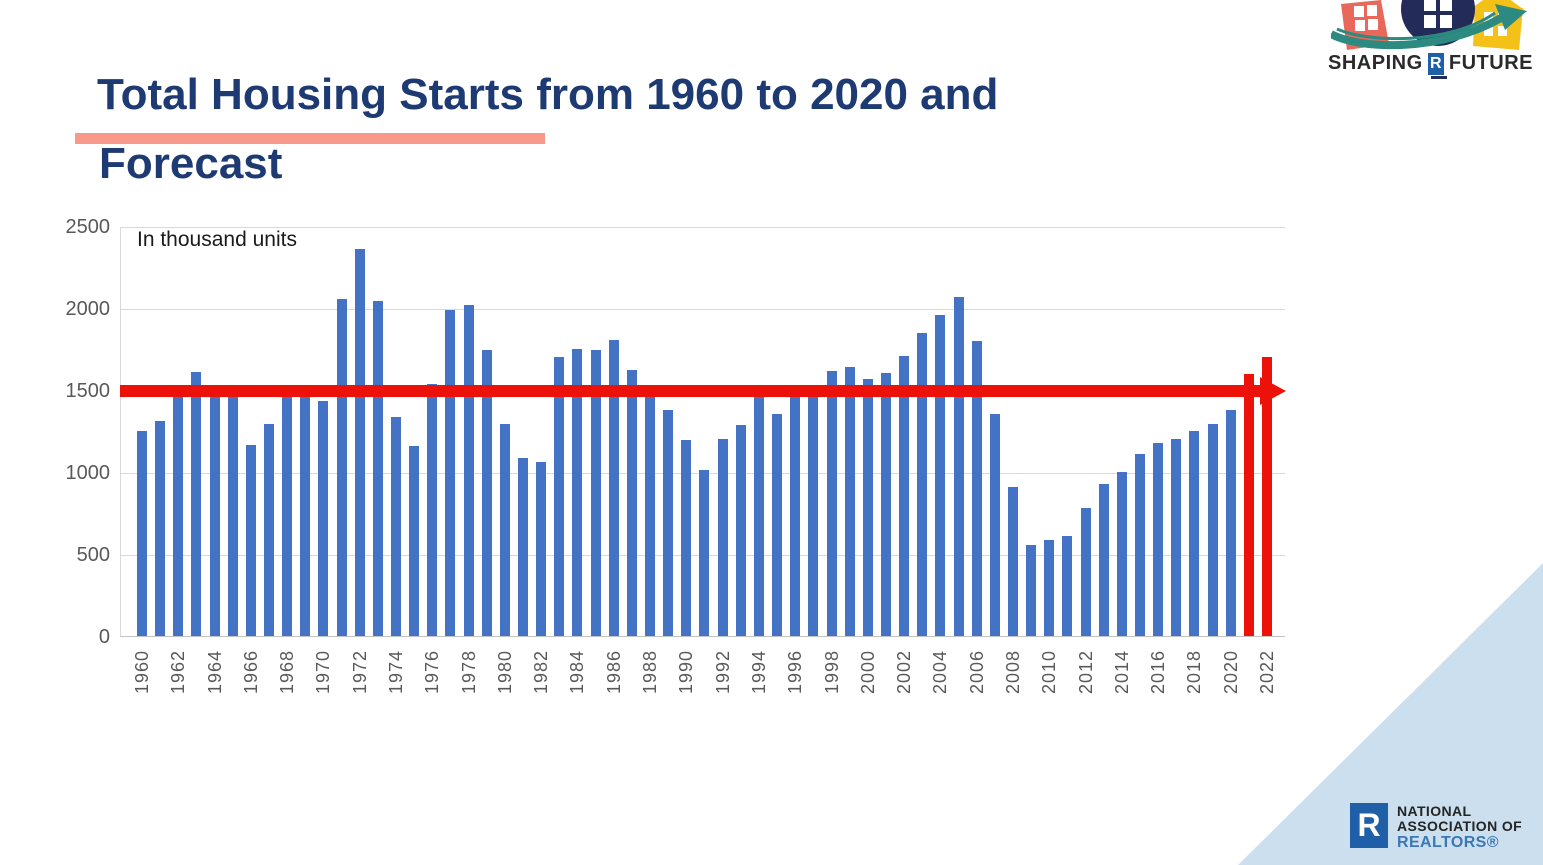 This screenshot has height=865, width=1543. I want to click on bar-1960, so click(142, 533).